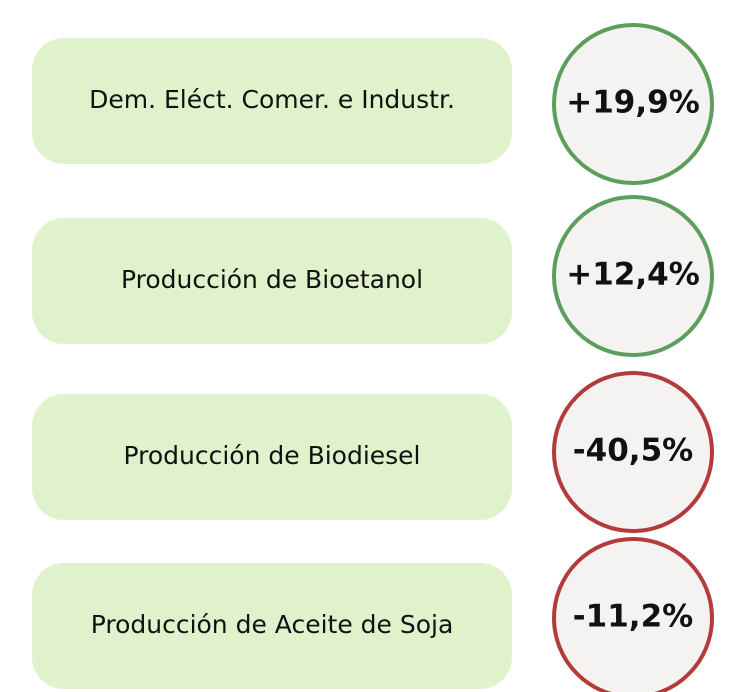 This screenshot has height=692, width=734. I want to click on item-value: +19,9%, so click(633, 103).